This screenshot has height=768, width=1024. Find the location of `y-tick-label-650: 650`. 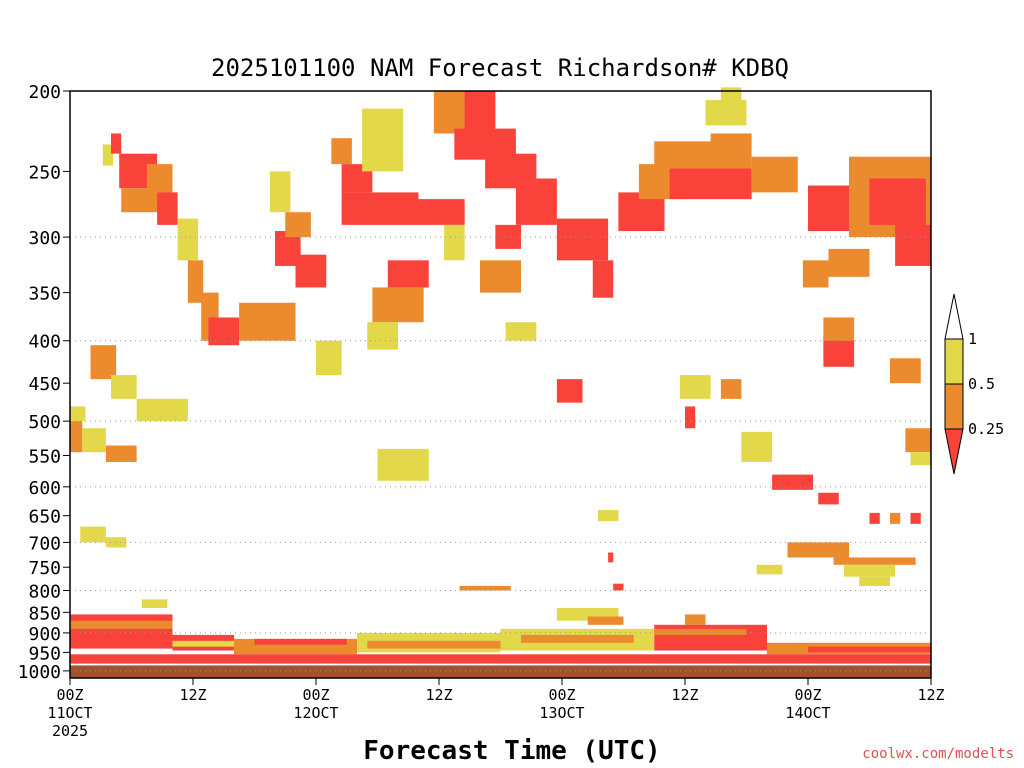

y-tick-label-650: 650 is located at coordinates (44, 517).